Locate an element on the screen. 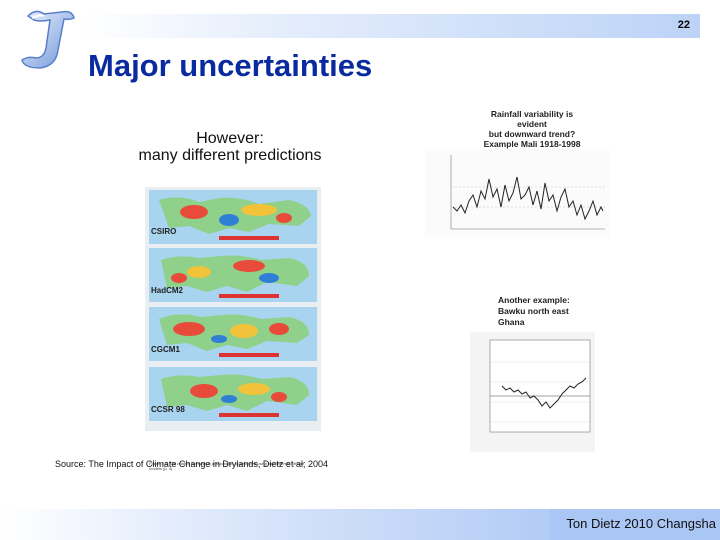 Image resolution: width=720 pixels, height=540 pixels. precipitation-maps: CSIRO HadCM2 CGCM1 is located at coordinates (233, 329).